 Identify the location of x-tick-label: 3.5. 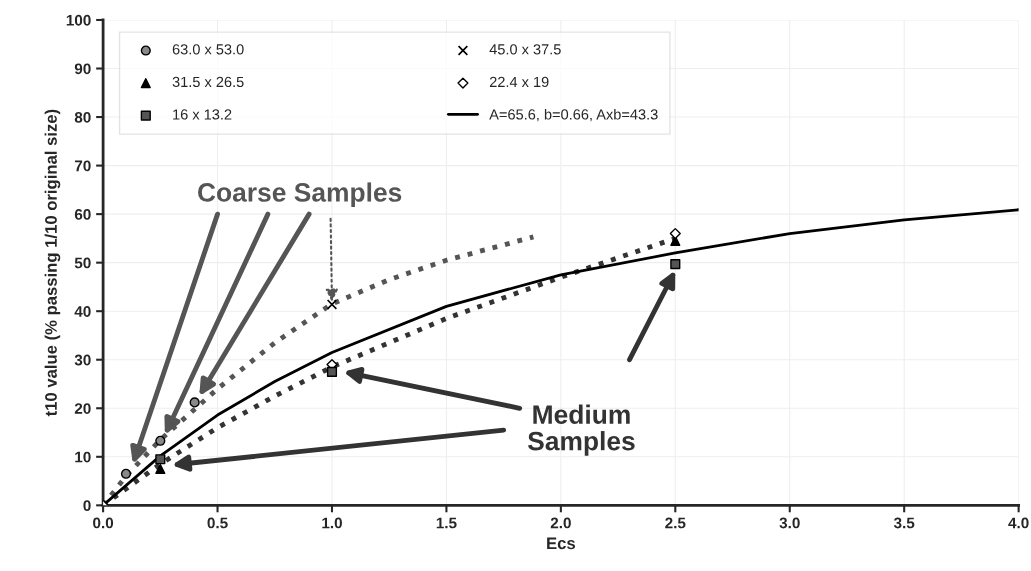
(904, 523).